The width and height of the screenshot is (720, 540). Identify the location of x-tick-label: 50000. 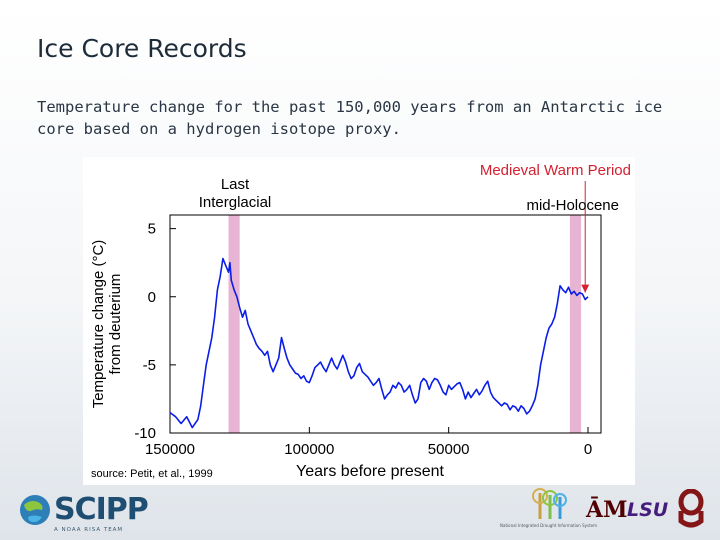
(449, 449).